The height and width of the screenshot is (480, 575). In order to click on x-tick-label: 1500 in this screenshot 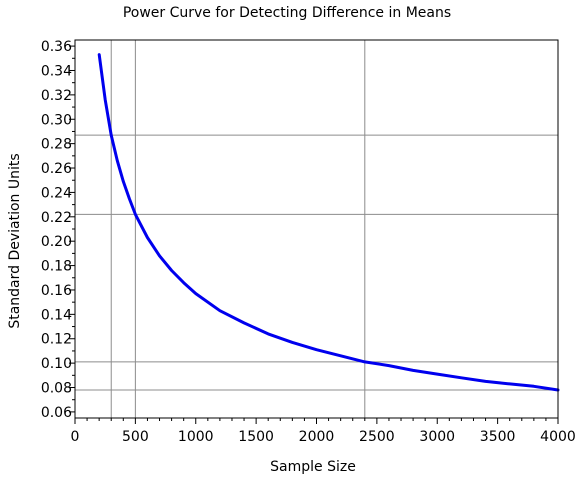, I will do `click(256, 437)`.